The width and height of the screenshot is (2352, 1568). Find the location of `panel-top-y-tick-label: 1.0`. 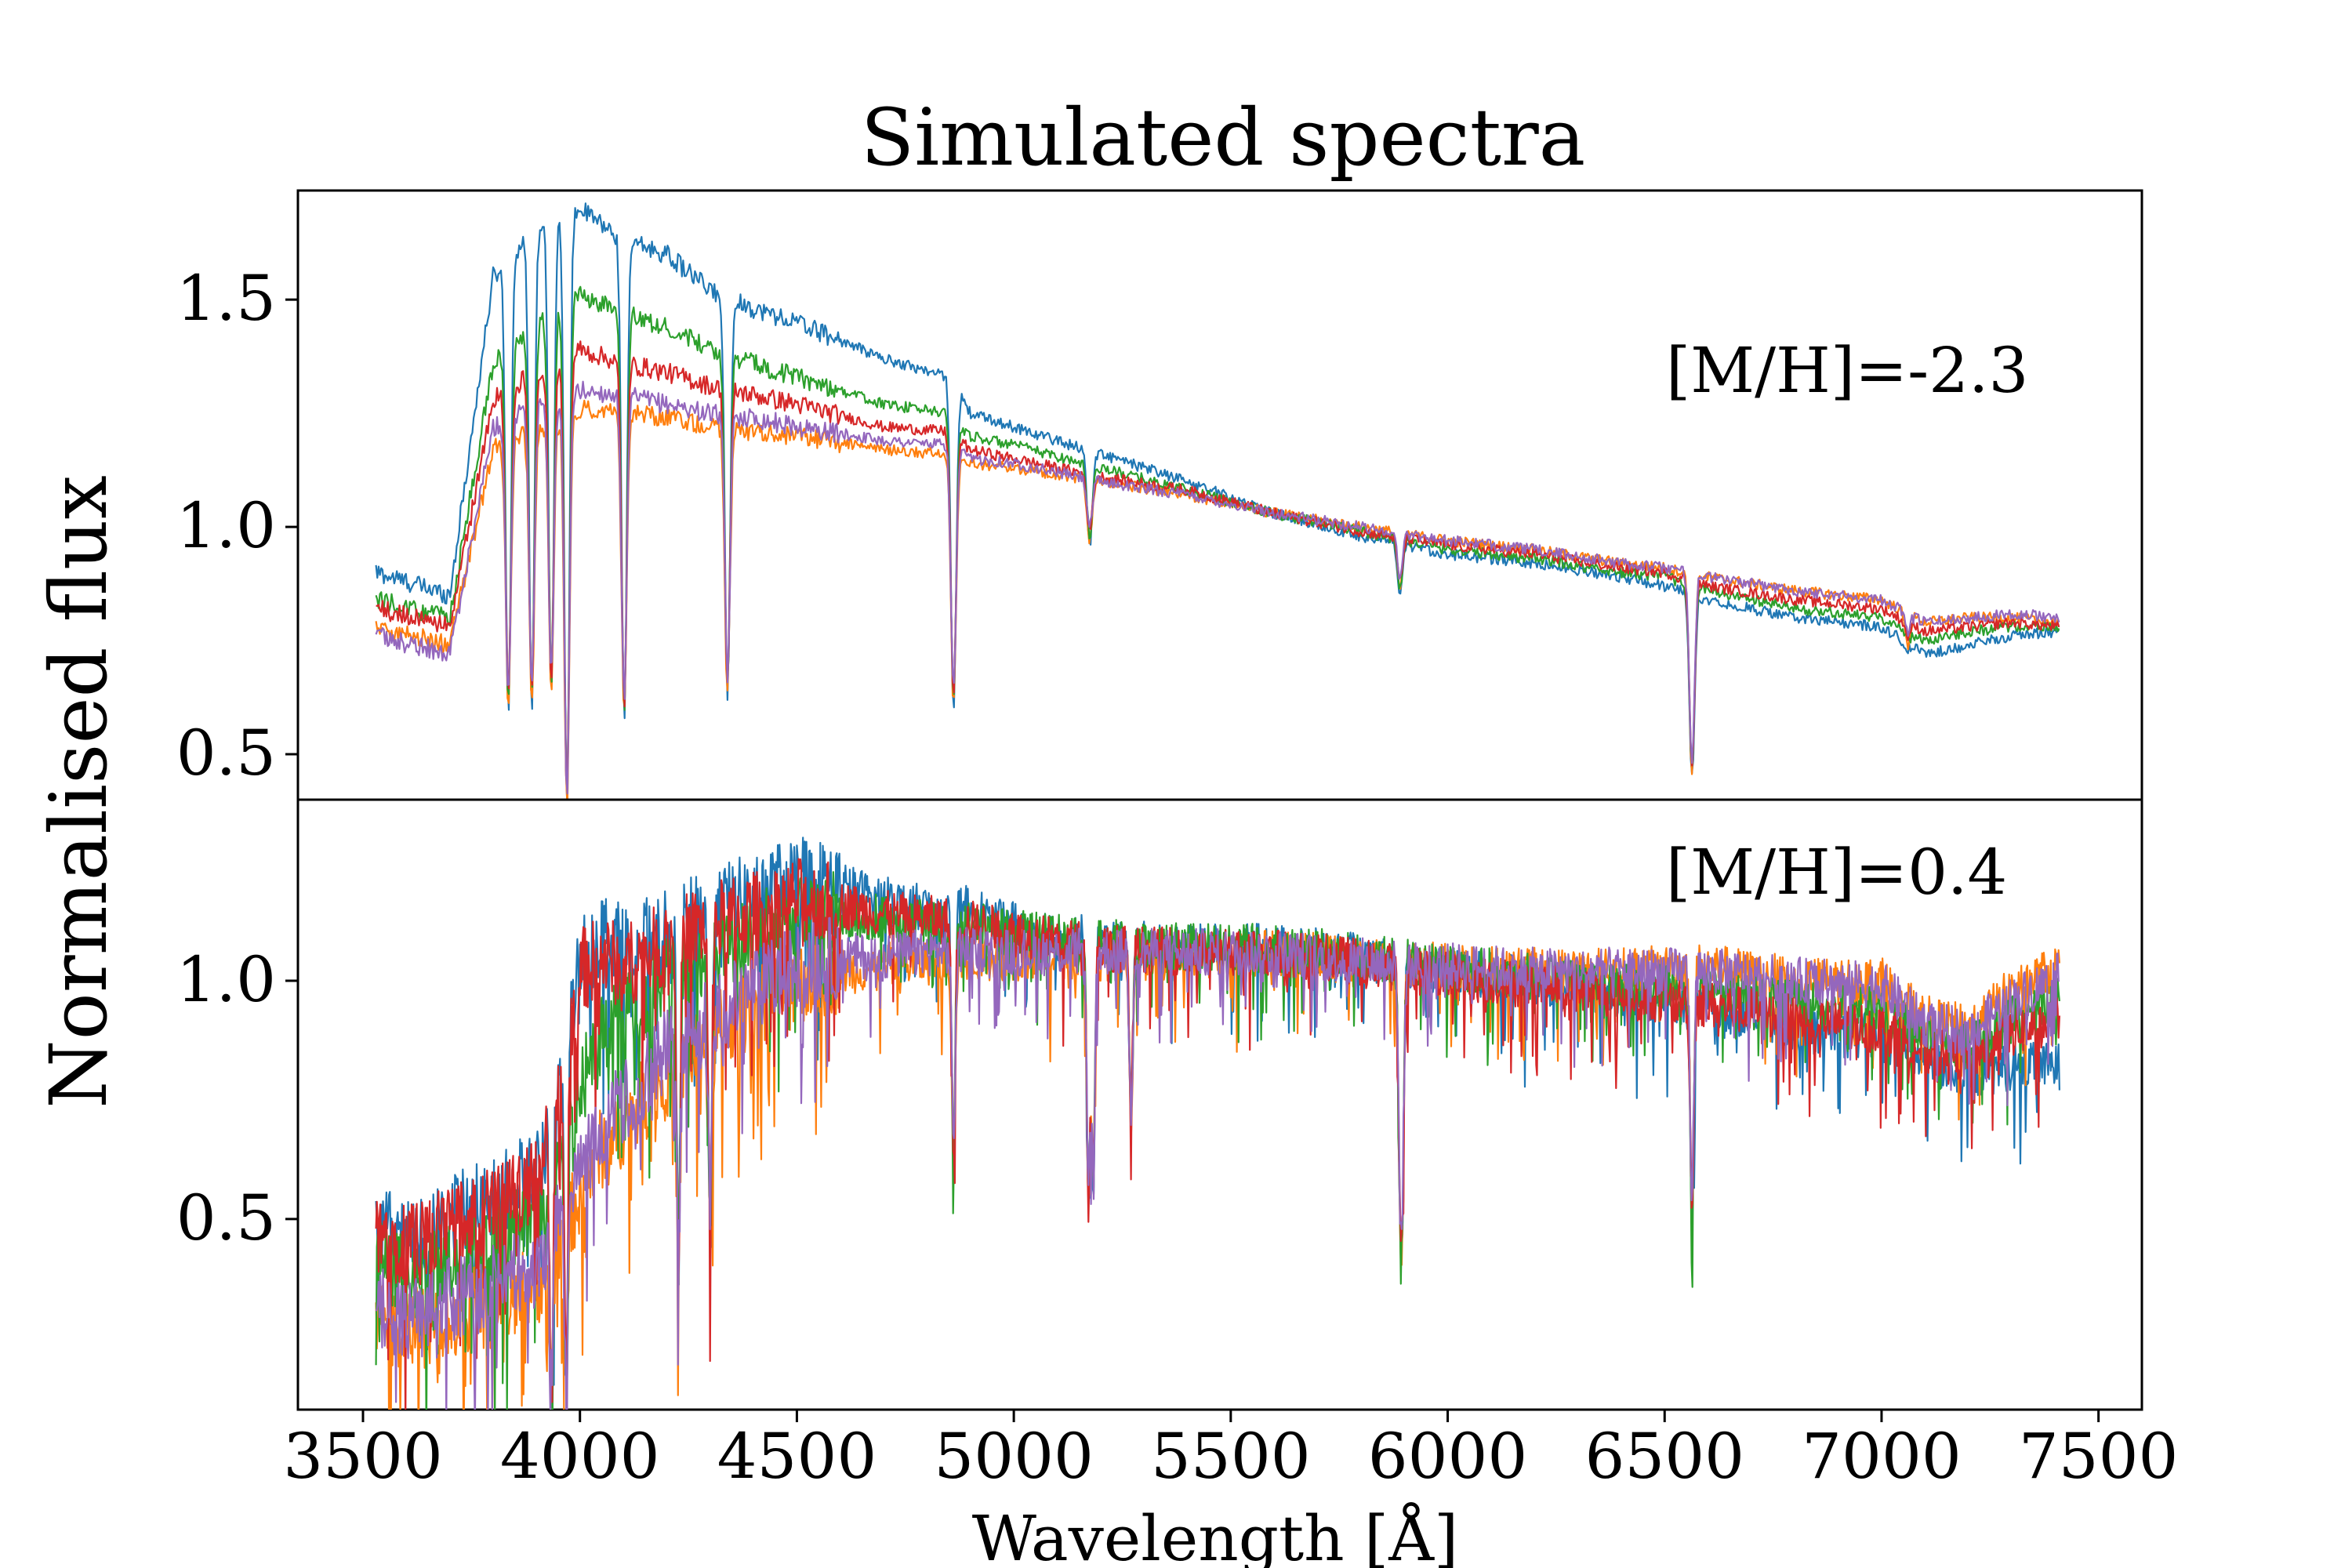

panel-top-y-tick-label: 1.0 is located at coordinates (226, 525).